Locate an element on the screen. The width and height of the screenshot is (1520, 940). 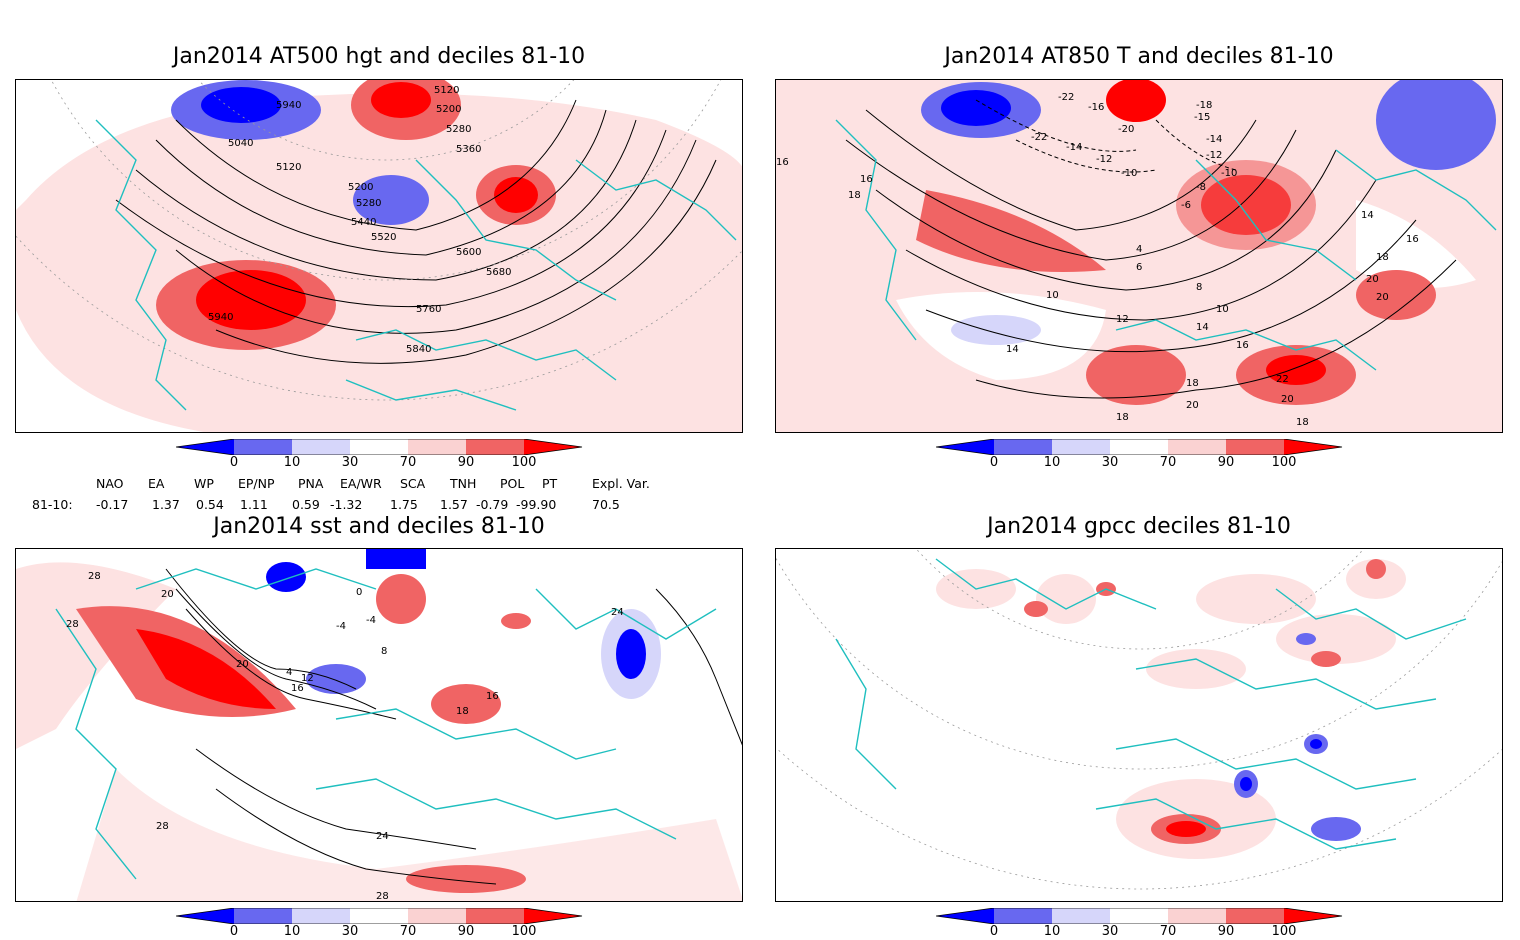
contour-label: 5040 is located at coordinates (240, 143).